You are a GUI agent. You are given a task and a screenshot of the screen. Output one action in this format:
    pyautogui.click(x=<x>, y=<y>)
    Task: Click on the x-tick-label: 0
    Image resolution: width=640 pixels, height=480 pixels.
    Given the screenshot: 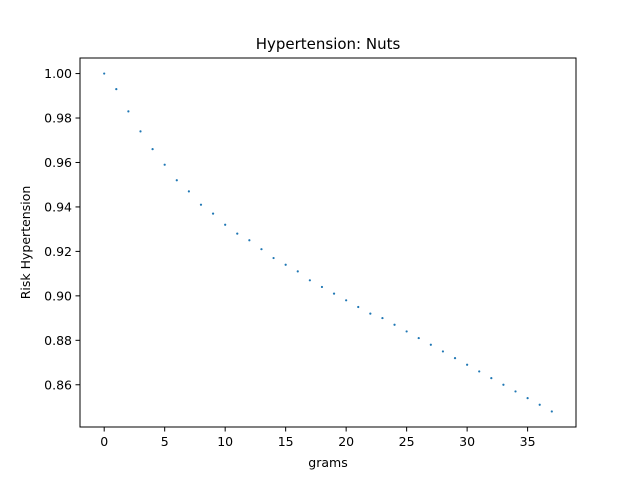 What is the action you would take?
    pyautogui.click(x=104, y=441)
    